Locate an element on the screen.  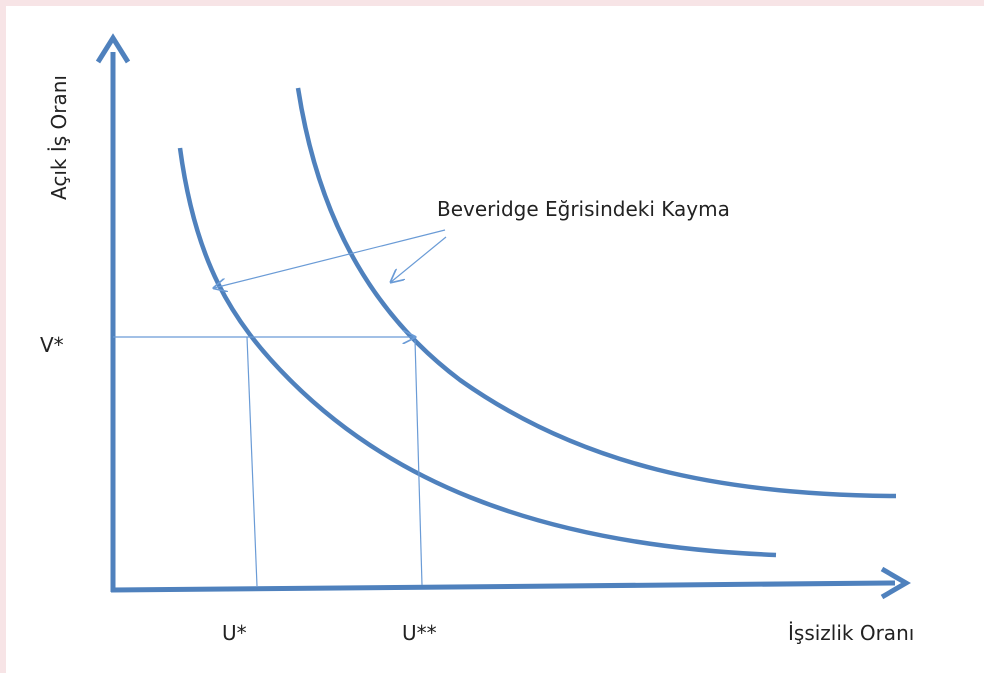
u-double-star-line is located at coordinates (418, 462).